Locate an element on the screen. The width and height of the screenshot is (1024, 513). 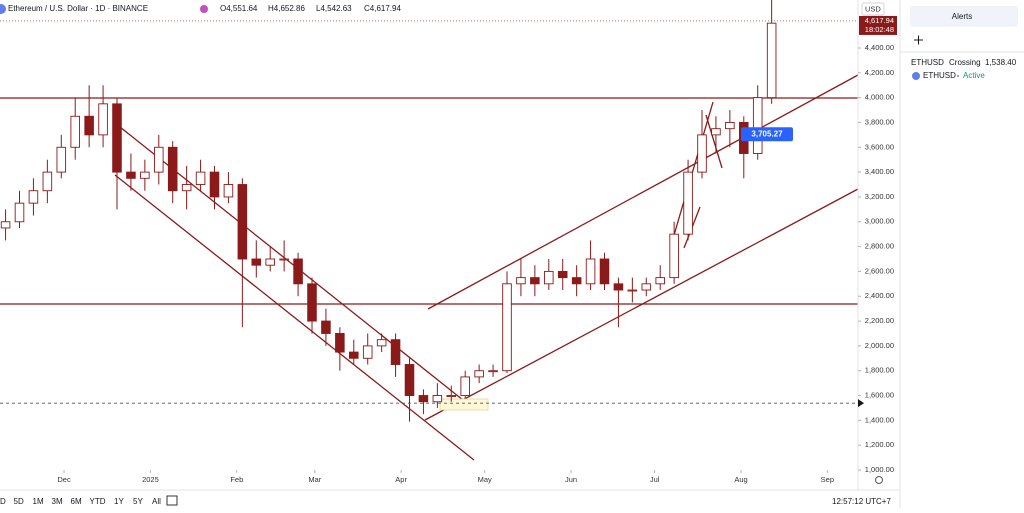
ohlc-value: O4,551.64 is located at coordinates (239, 8).